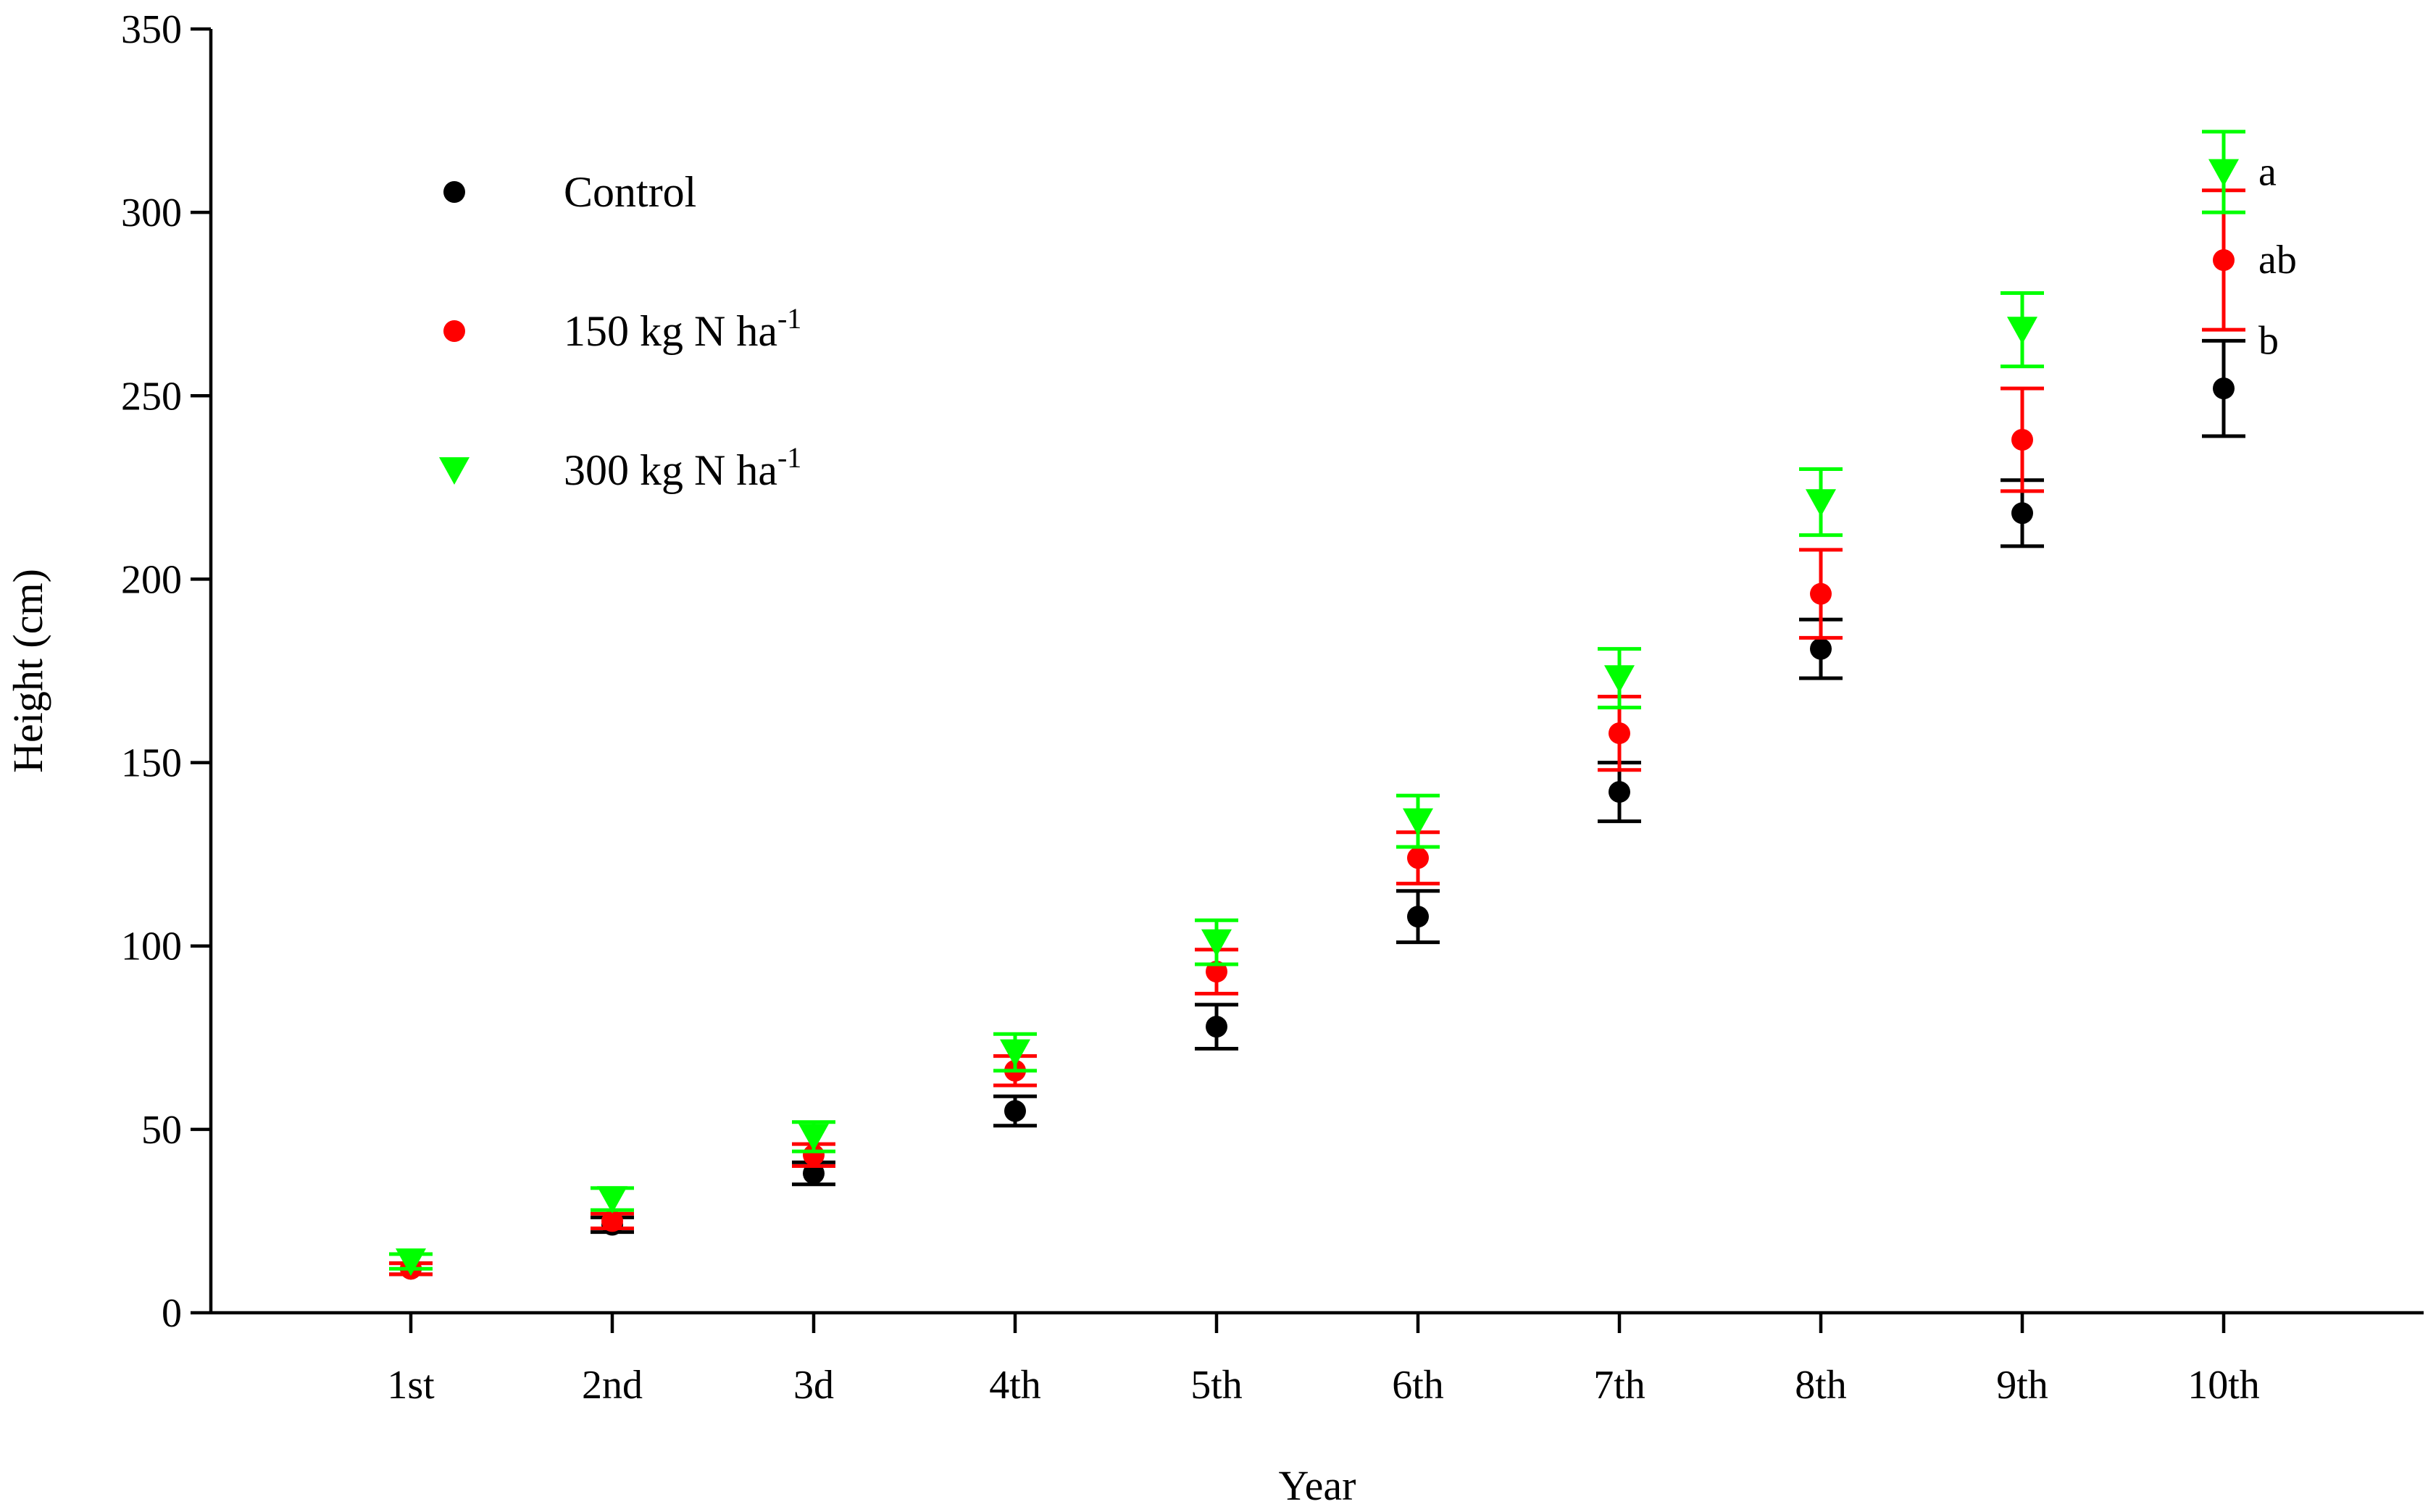 This screenshot has width=2428, height=1512. What do you see at coordinates (2267, 171) in the screenshot?
I see `significance-label: a` at bounding box center [2267, 171].